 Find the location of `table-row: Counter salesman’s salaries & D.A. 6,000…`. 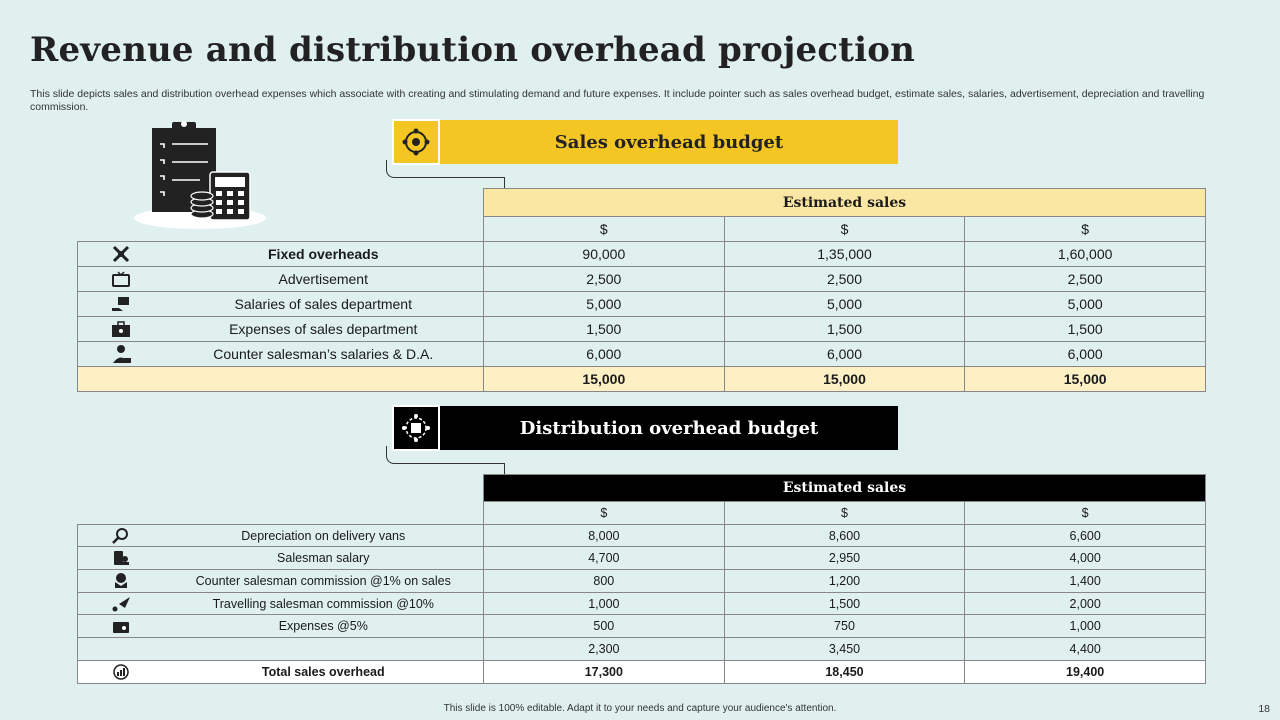

table-row: Counter salesman’s salaries & D.A. 6,000… is located at coordinates (641, 354).